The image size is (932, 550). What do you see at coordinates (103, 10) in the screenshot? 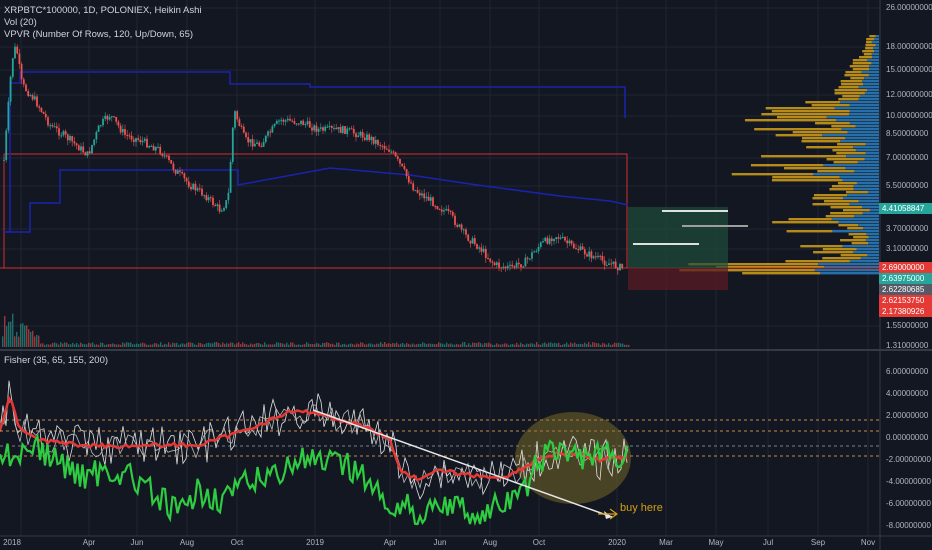
I see `symbol-legend: XRPBTC*100000, 1D, POLONIEX, Heikin Ashi` at bounding box center [103, 10].